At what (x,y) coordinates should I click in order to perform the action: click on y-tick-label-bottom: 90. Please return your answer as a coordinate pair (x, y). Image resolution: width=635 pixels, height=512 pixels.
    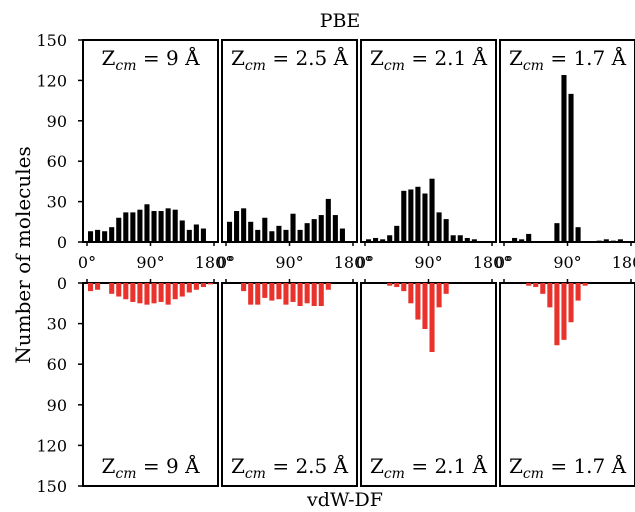
    Looking at the image, I should click on (57, 405).